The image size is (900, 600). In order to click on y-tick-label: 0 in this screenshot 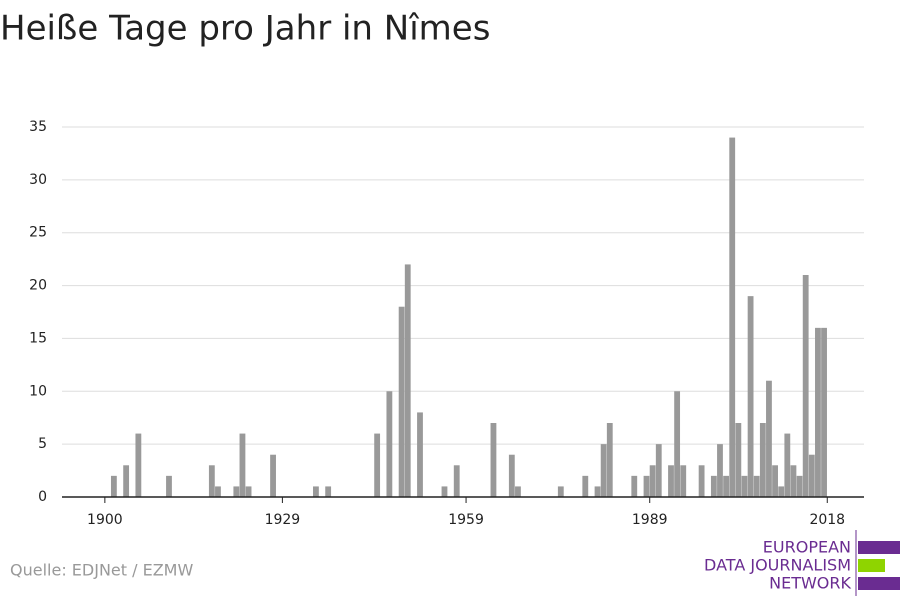, I will do `click(42, 497)`.